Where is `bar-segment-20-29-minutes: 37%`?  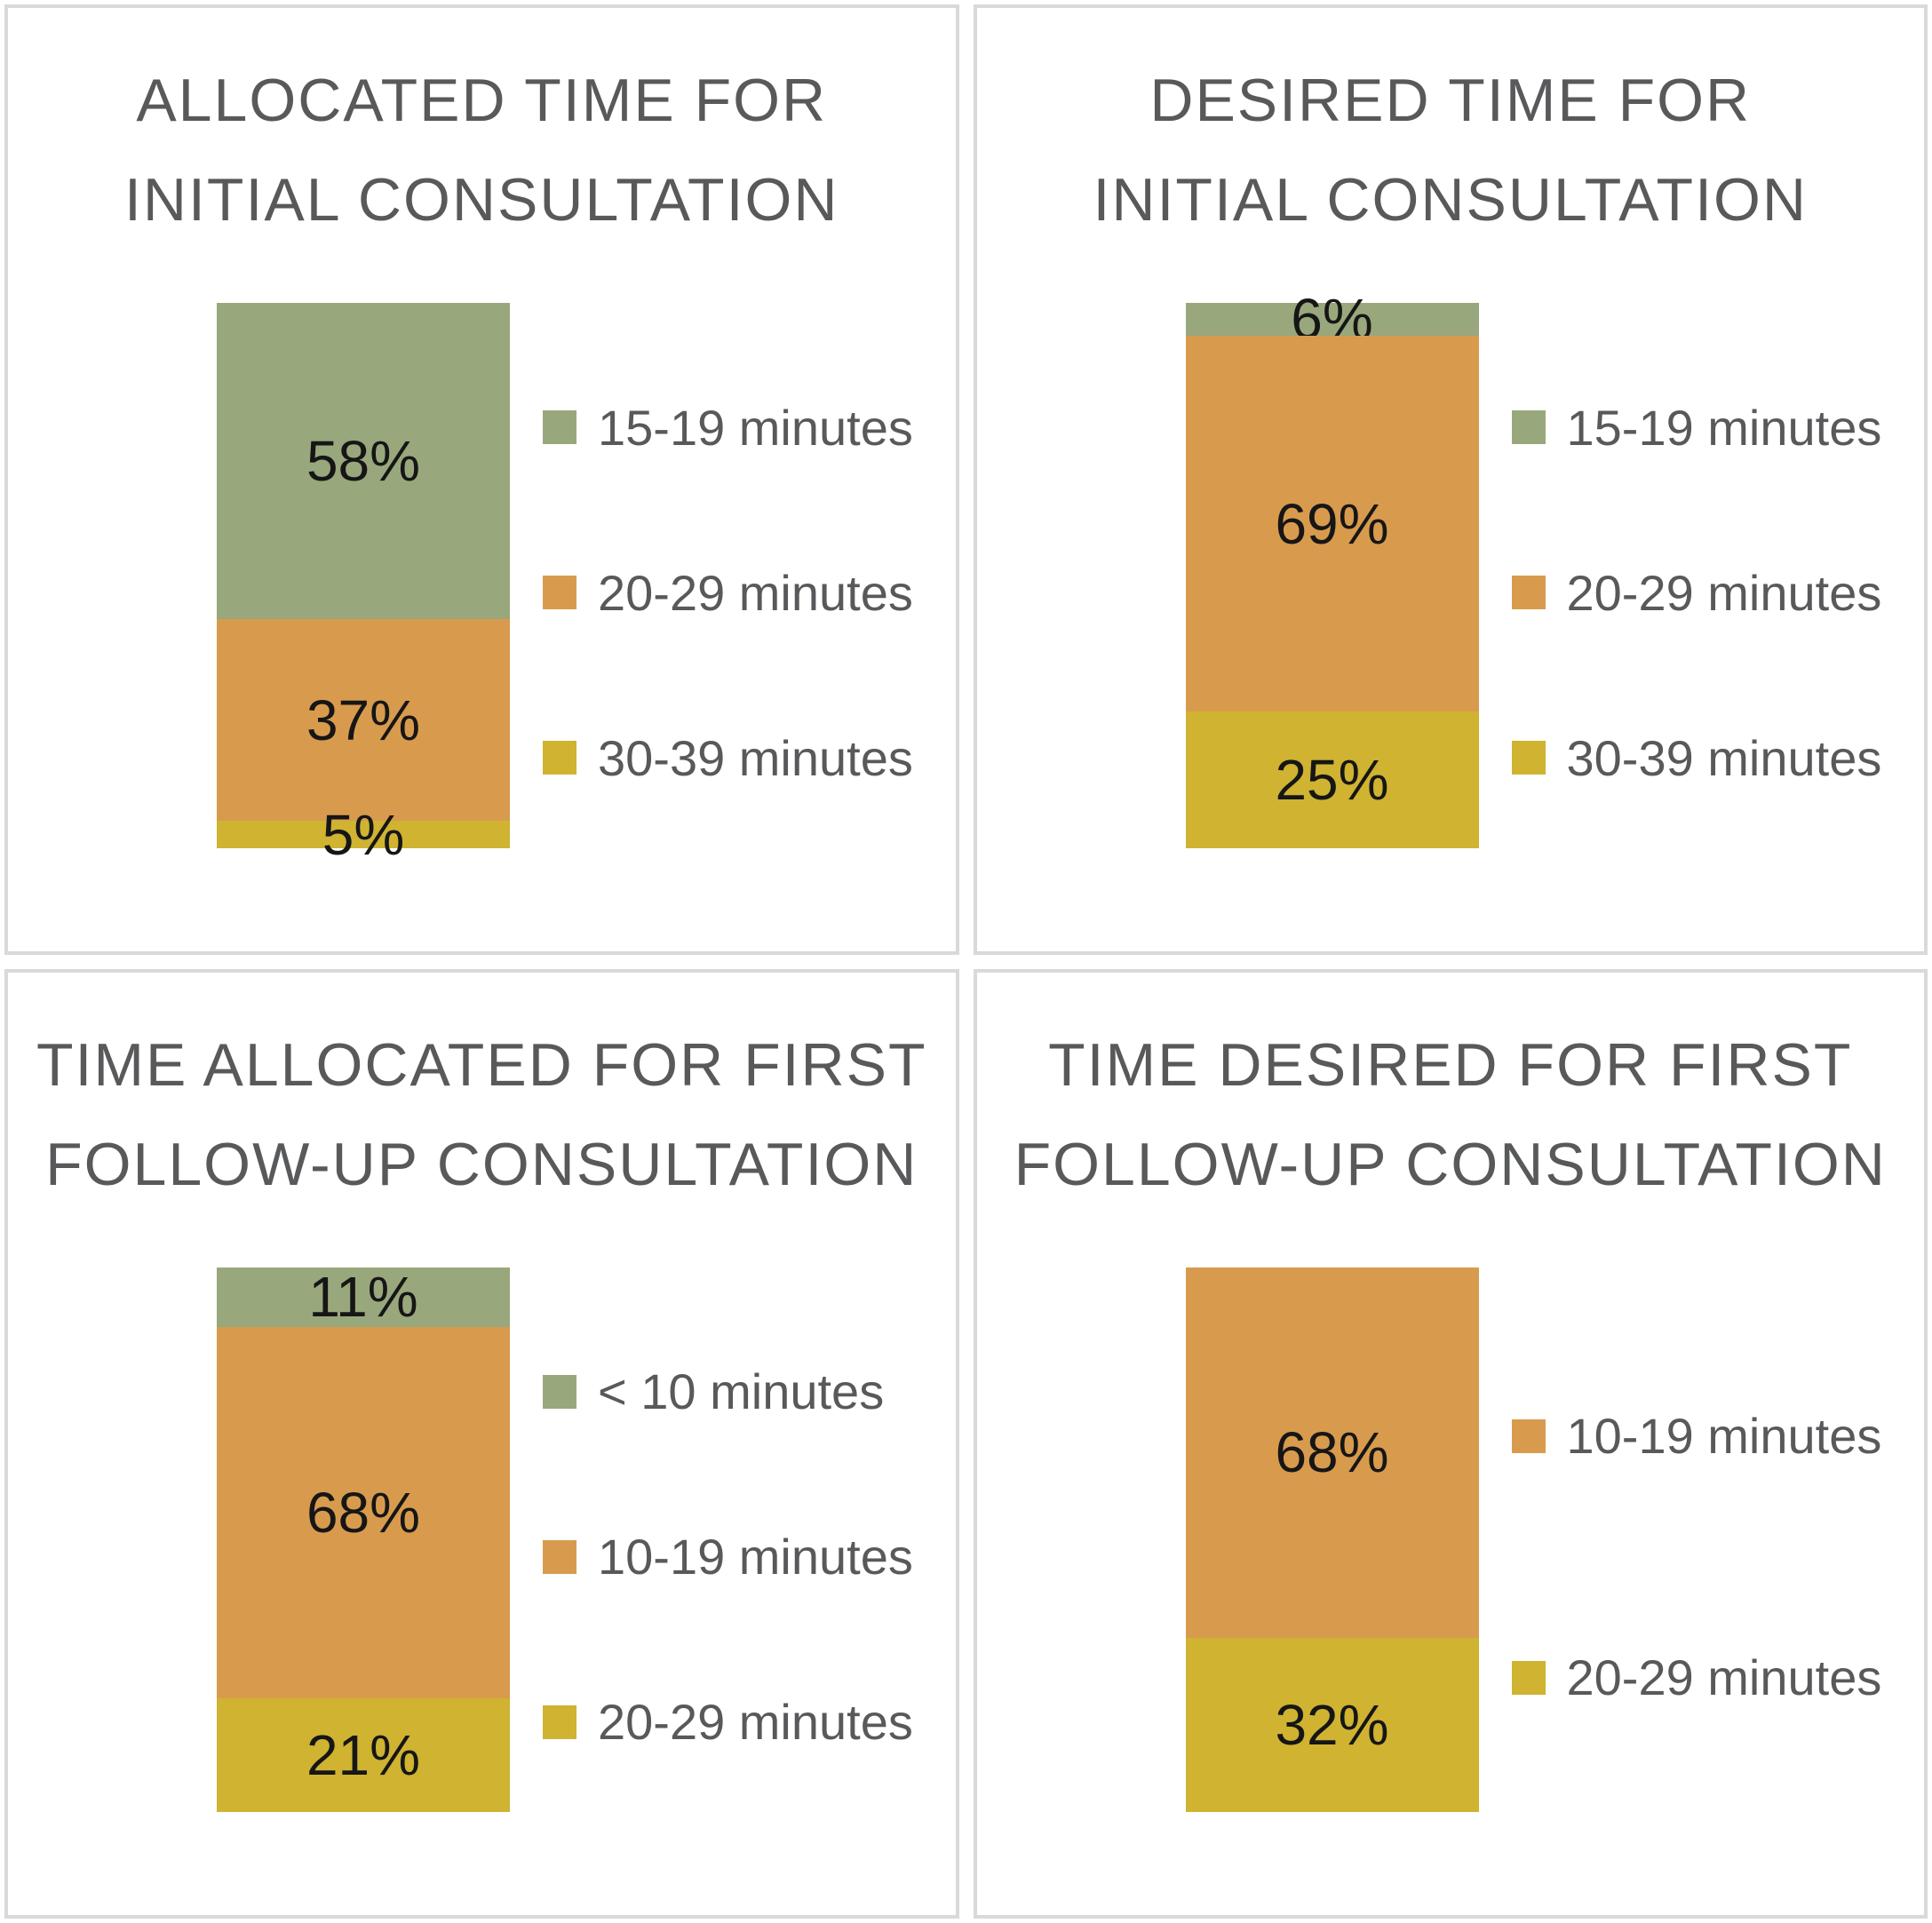 bar-segment-20-29-minutes: 37% is located at coordinates (363, 720).